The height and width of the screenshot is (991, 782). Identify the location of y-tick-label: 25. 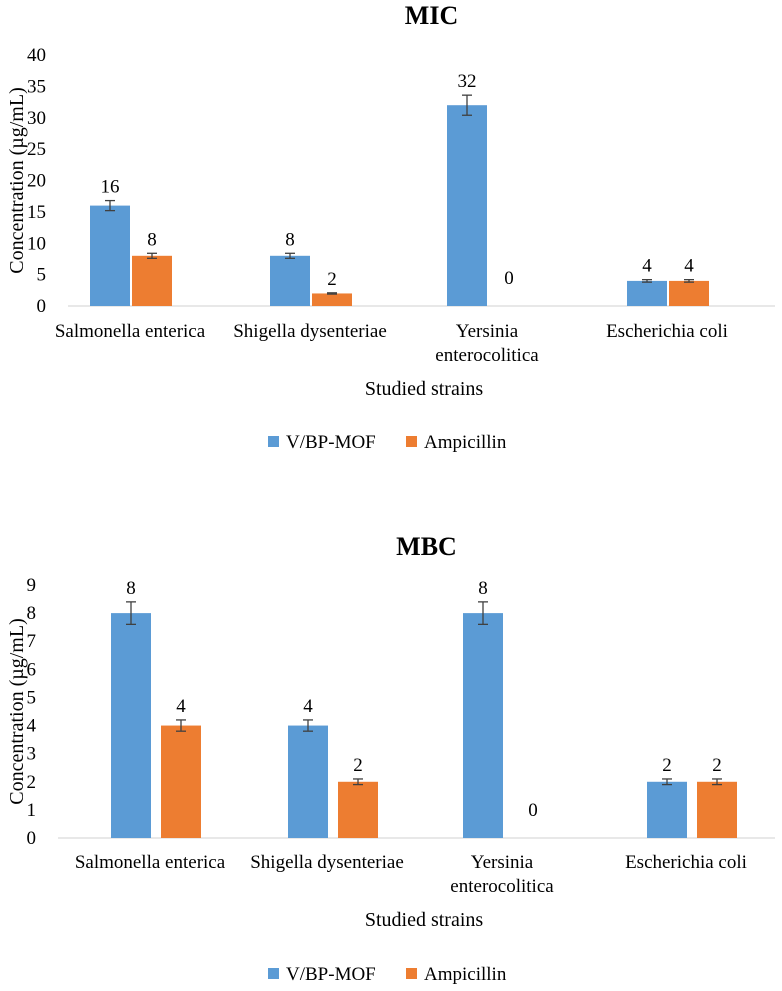
(36, 149).